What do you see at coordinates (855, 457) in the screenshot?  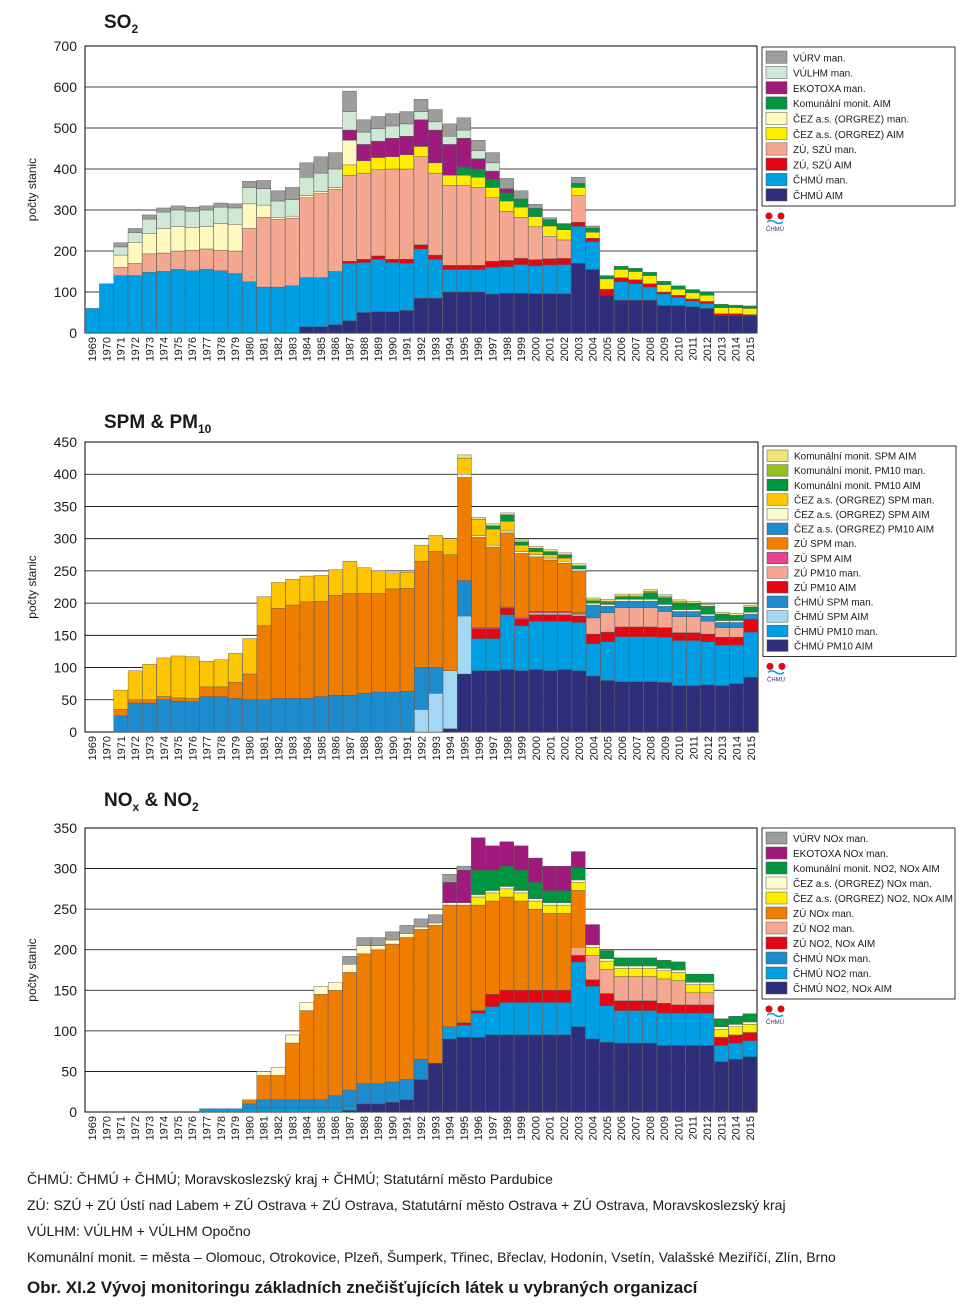 I see `legend-label: Komunální monit. SPM AIM` at bounding box center [855, 457].